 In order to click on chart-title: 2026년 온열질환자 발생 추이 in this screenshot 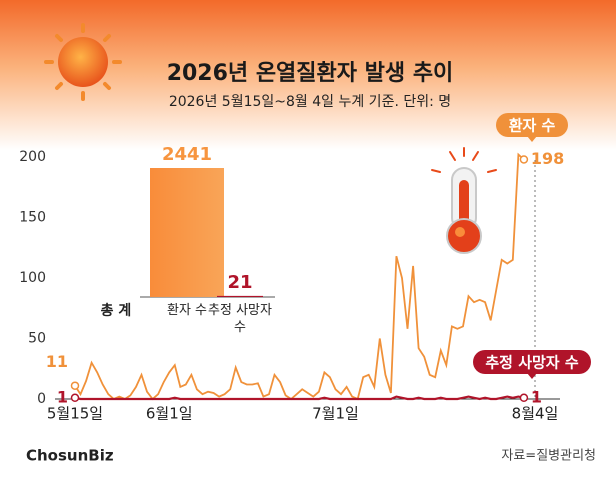, I will do `click(310, 73)`.